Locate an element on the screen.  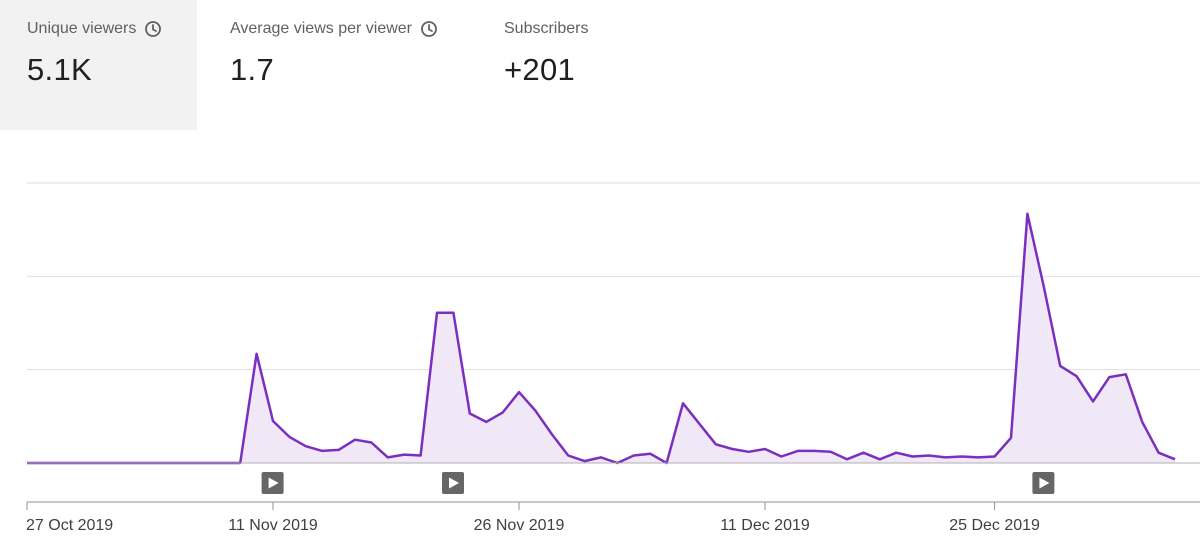
metric-tab-subscribers: Subscribers +201 is located at coordinates (604, 65).